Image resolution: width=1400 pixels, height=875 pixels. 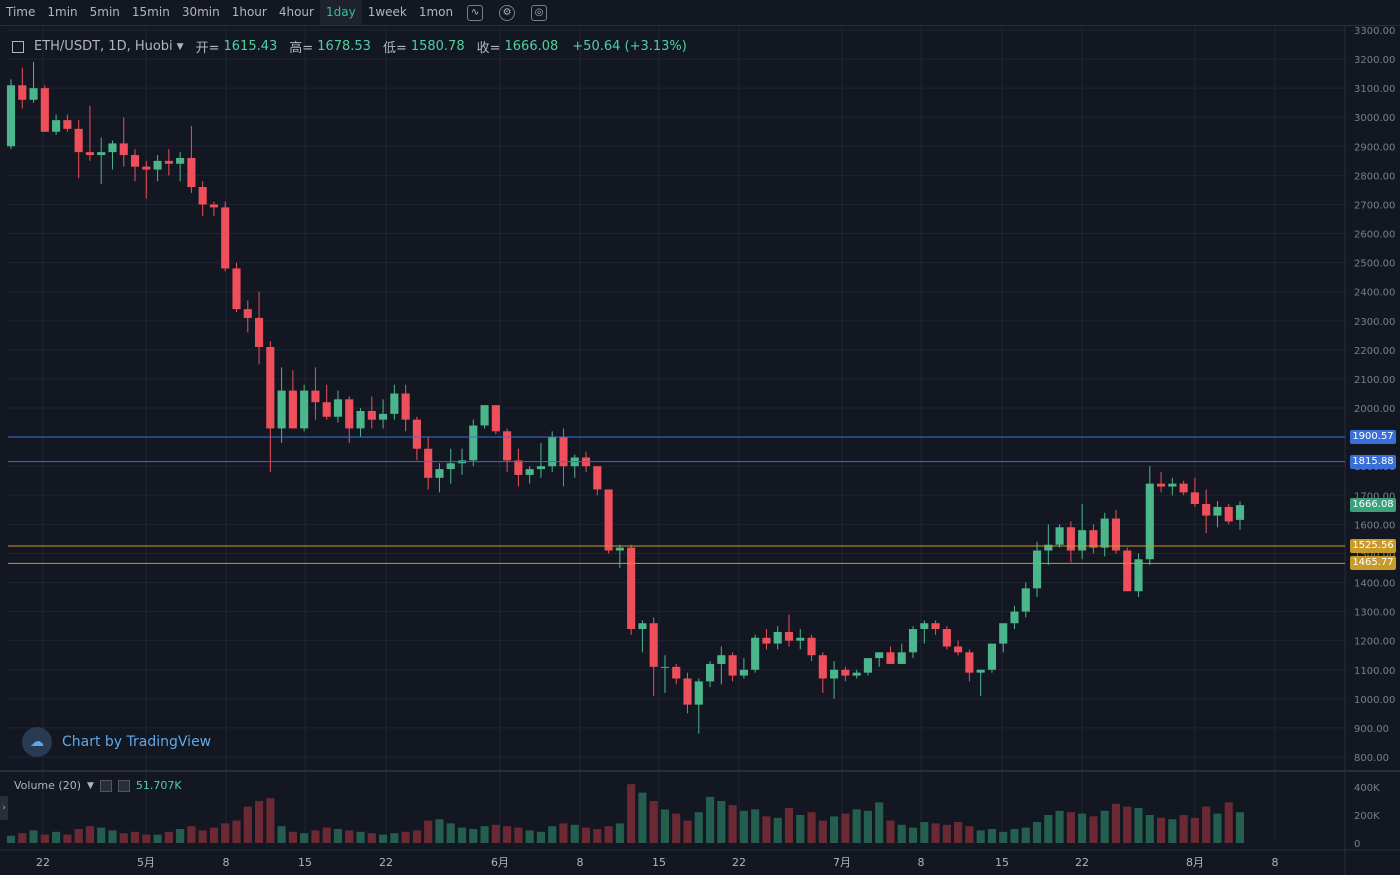 What do you see at coordinates (436, 12) in the screenshot?
I see `interval-1mon: 1mon` at bounding box center [436, 12].